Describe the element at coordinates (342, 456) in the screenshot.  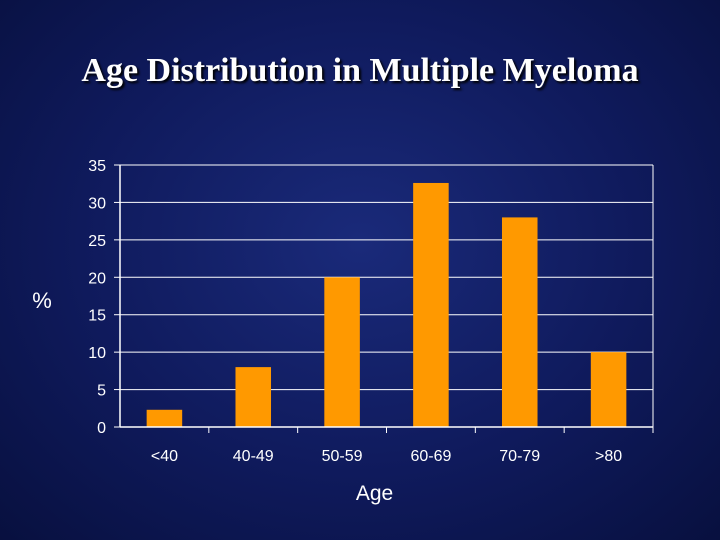
I see `x-tick-label: 50-59` at that location.